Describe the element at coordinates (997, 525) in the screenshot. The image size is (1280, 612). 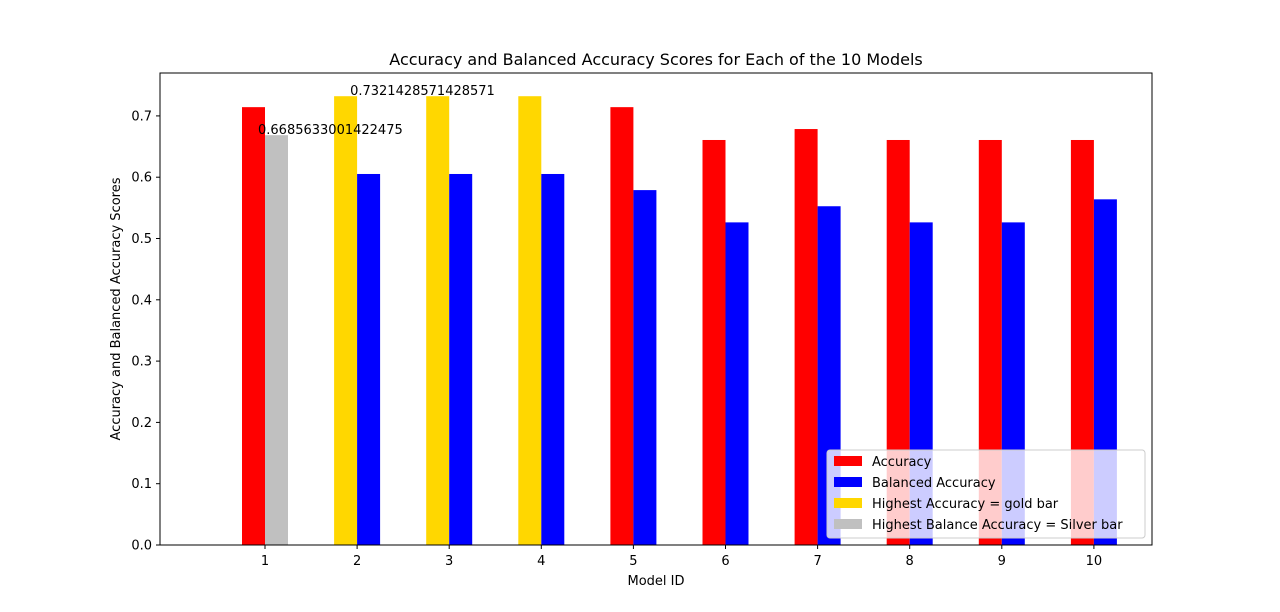
I see `legend-entry-label: Highest Balance Accuracy = Silver bar` at that location.